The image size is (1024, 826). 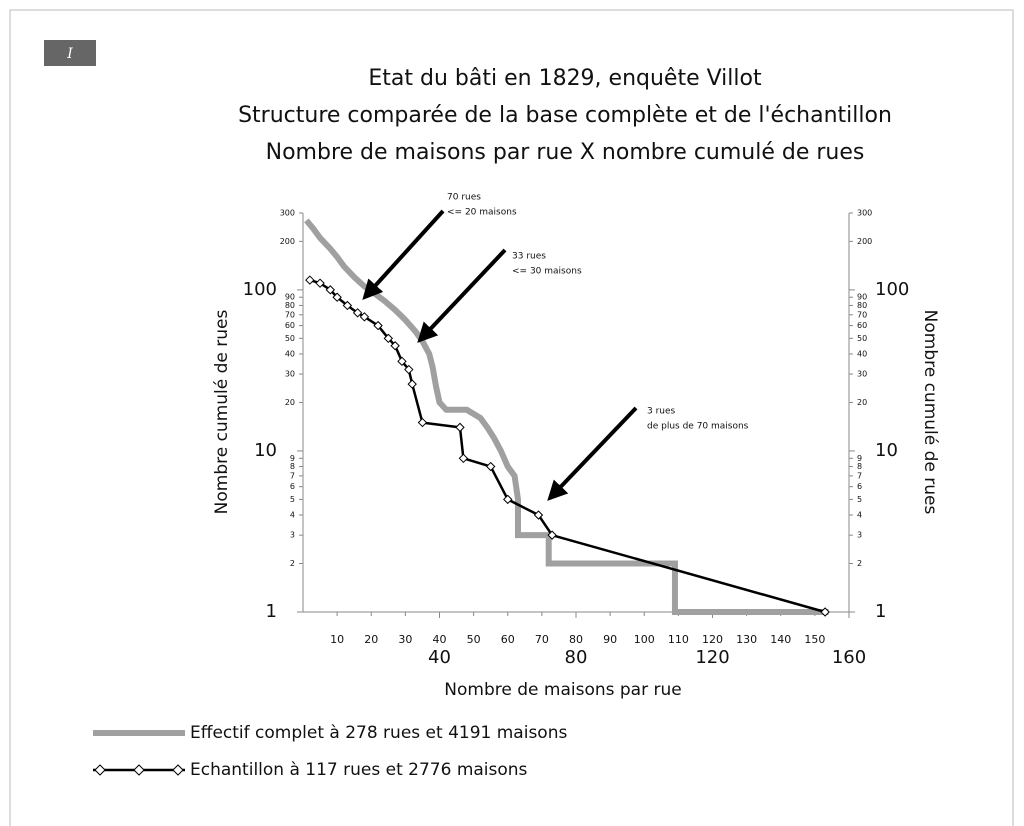 I want to click on y2-minor-tick-label: 4, so click(x=859, y=515).